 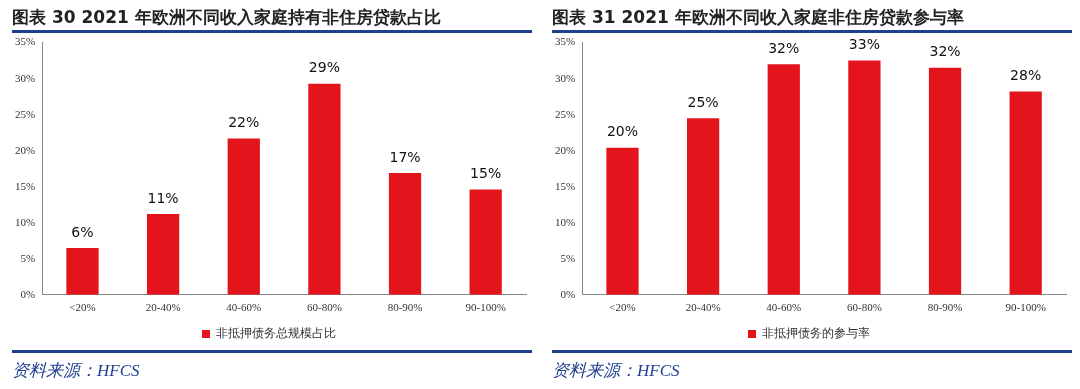 What do you see at coordinates (82, 231) in the screenshot?
I see `data-label: 6%` at bounding box center [82, 231].